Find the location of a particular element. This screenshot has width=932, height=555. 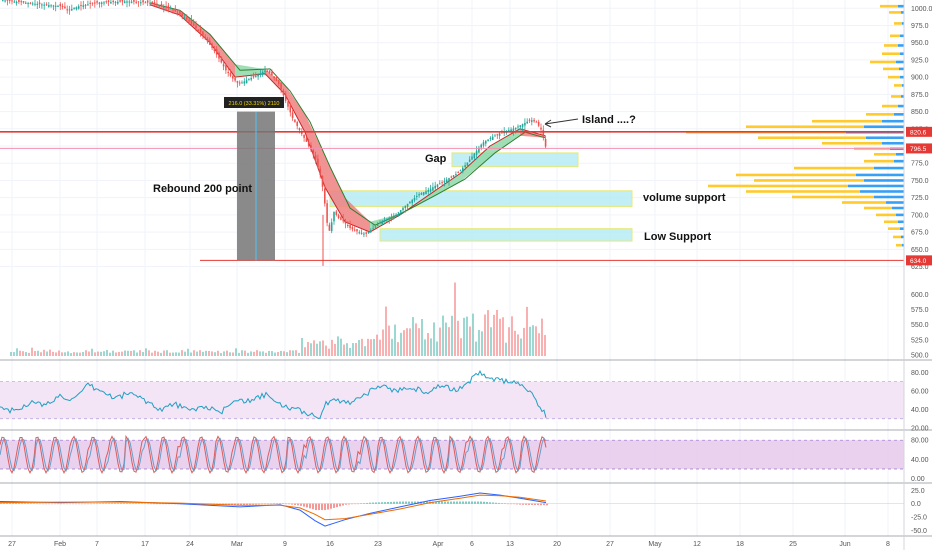

time-tick-10: 6 is located at coordinates (472, 544).